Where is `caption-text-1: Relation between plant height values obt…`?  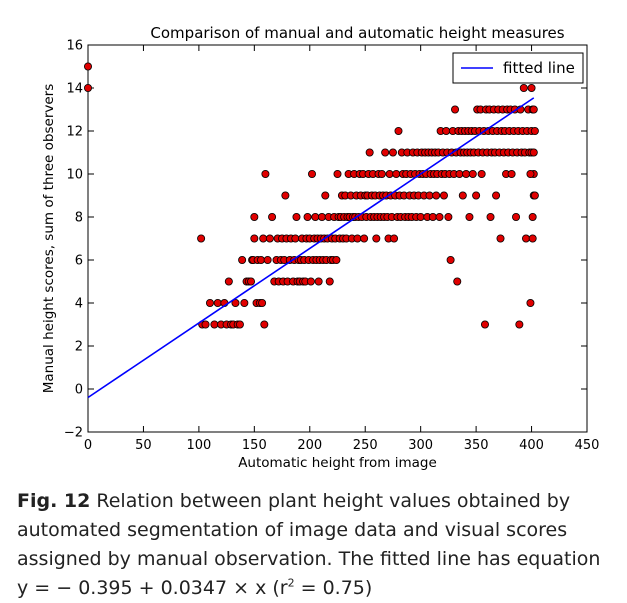
caption-text-1: Relation between plant height values obt… is located at coordinates (333, 501).